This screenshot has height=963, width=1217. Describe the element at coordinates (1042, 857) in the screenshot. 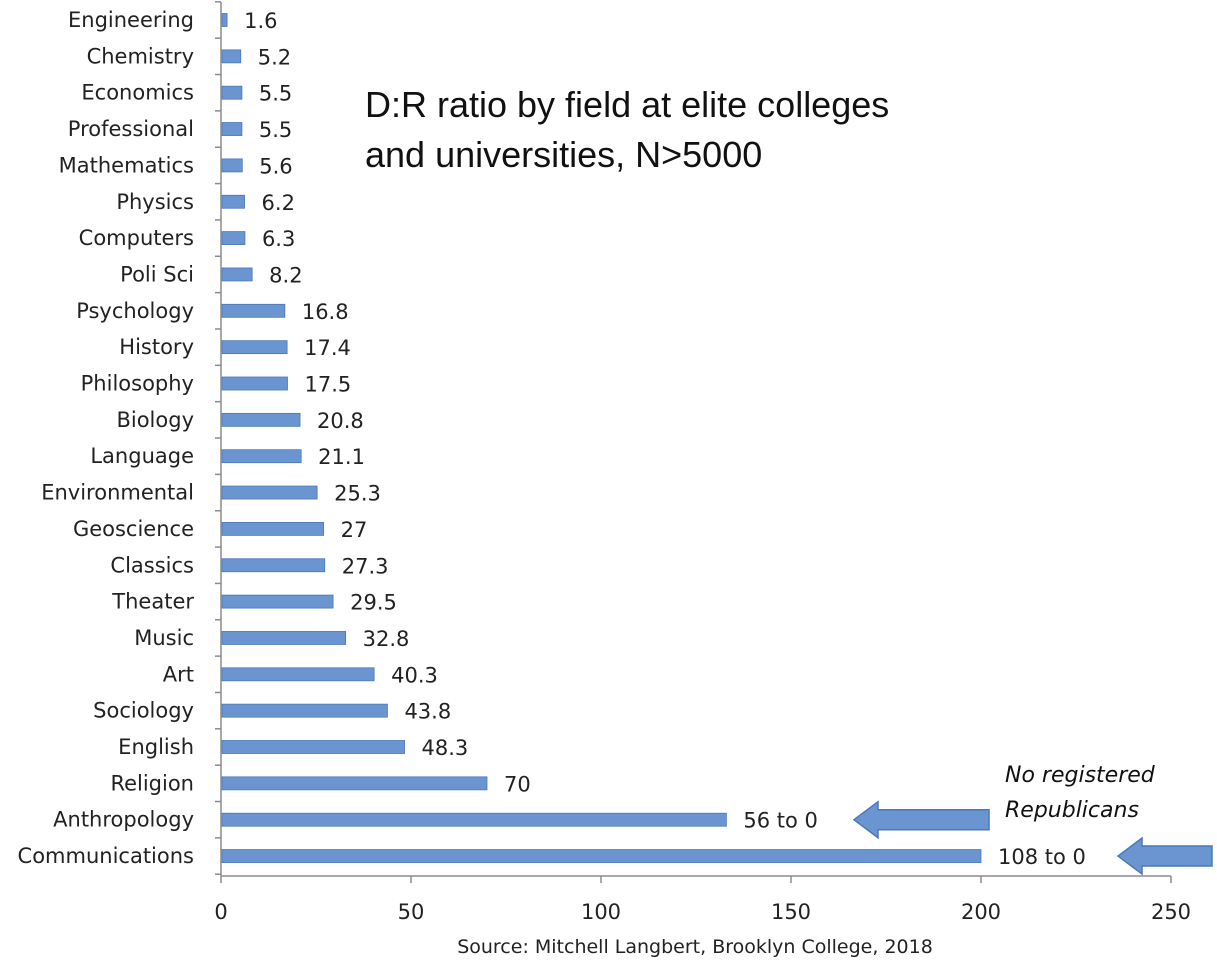

I see `data-label-communications: 108 to 0` at that location.